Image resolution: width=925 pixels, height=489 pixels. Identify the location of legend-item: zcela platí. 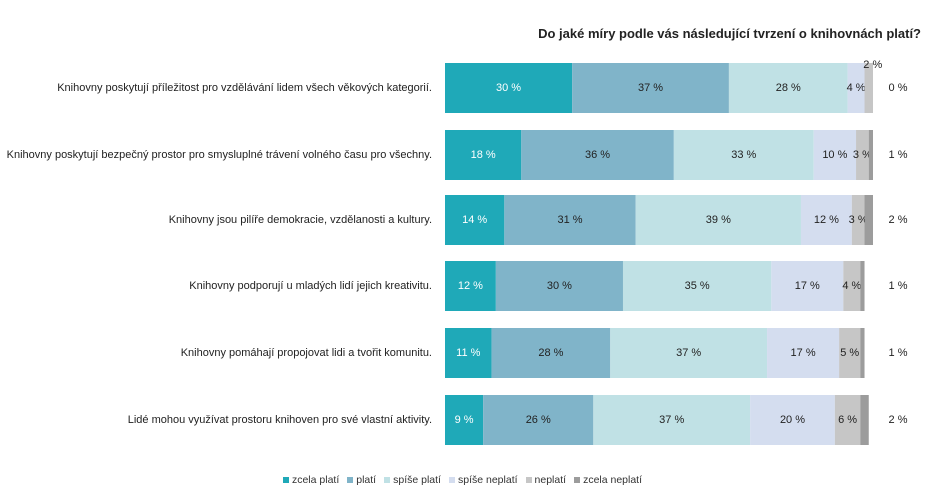
(311, 480).